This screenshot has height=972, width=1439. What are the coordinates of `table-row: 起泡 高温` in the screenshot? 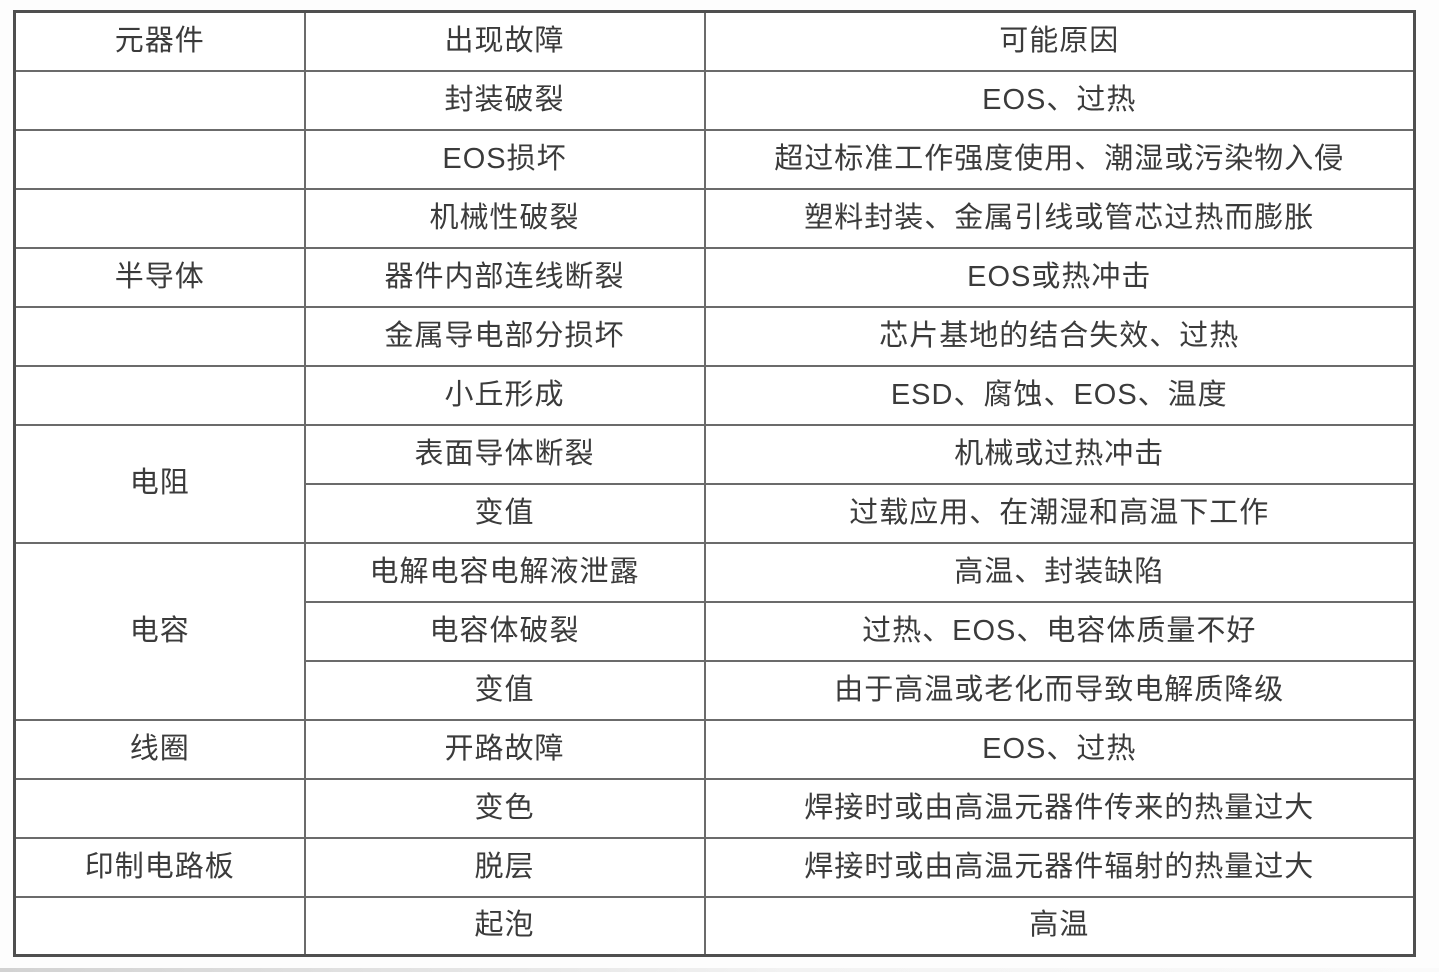 It's located at (714, 926).